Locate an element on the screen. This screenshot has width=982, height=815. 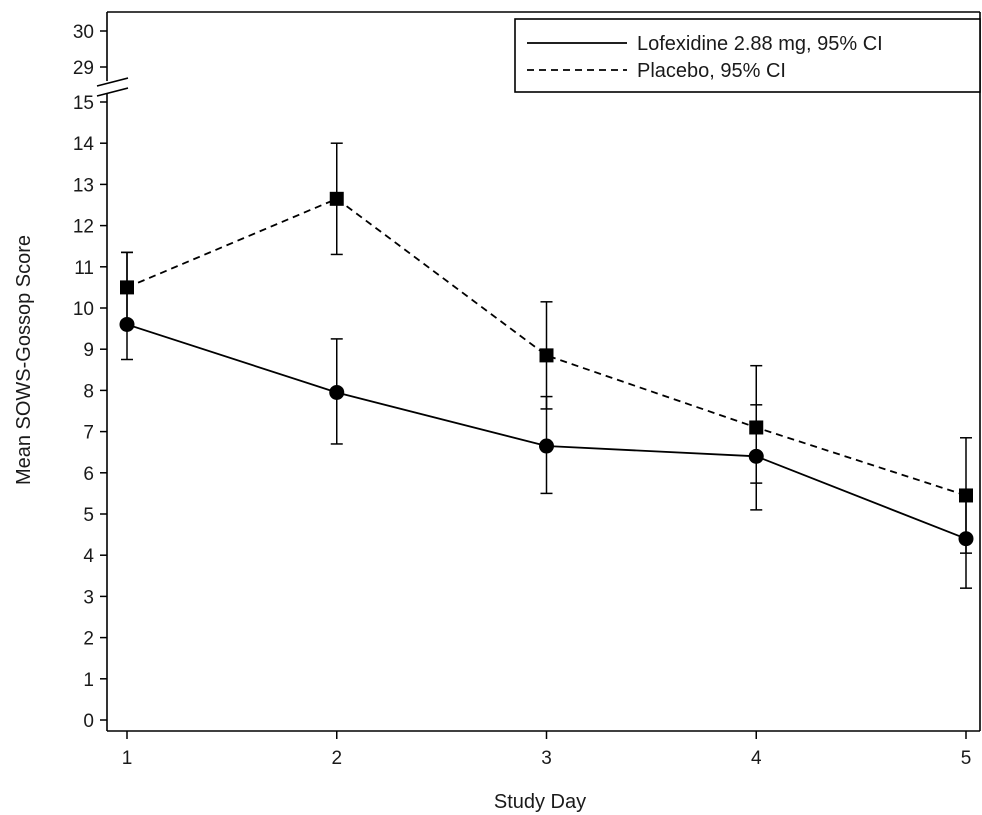
y-tick-label: 29 is located at coordinates (83, 68).